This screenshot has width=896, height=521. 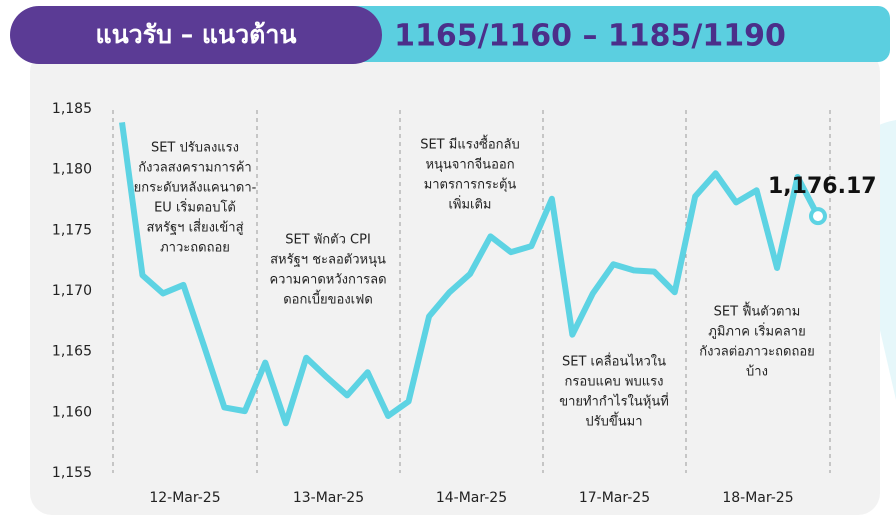 What do you see at coordinates (757, 311) in the screenshot?
I see `annotation: SET ฟื้นตัวตาม` at bounding box center [757, 311].